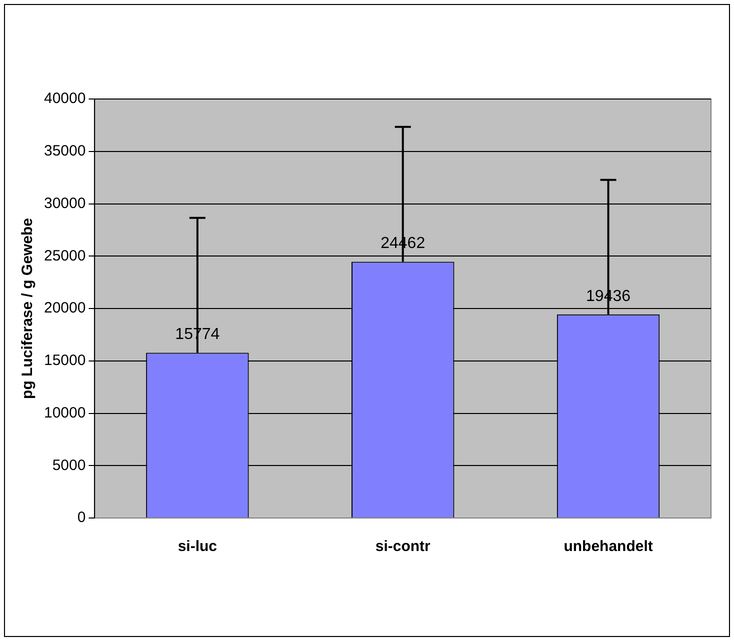 The width and height of the screenshot is (734, 641). What do you see at coordinates (198, 547) in the screenshot?
I see `x-tick-label: si-luc` at bounding box center [198, 547].